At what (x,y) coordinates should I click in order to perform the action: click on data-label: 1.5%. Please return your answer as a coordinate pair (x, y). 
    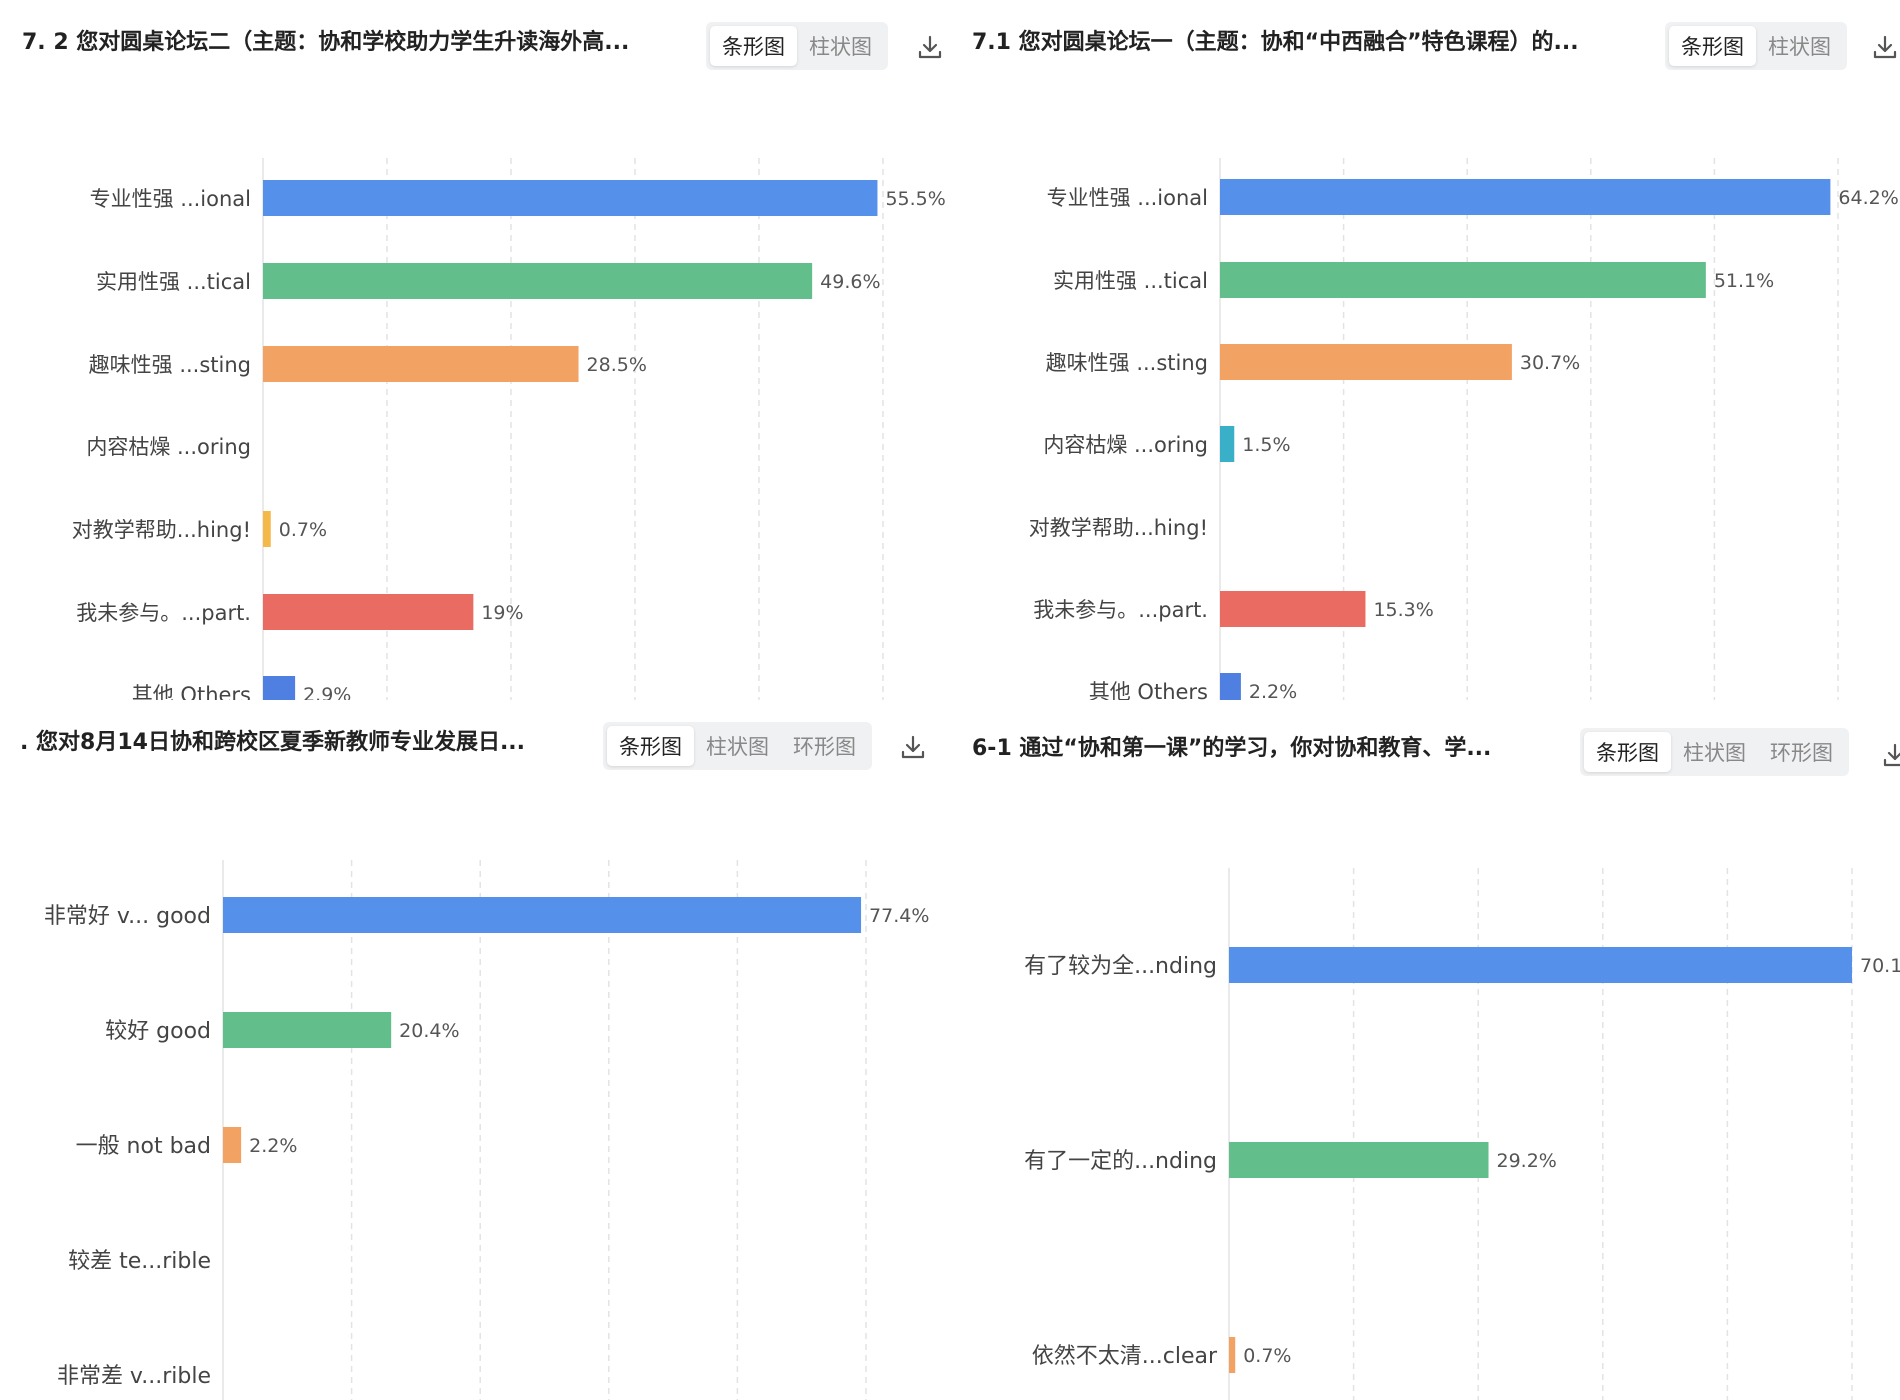
    Looking at the image, I should click on (1266, 445).